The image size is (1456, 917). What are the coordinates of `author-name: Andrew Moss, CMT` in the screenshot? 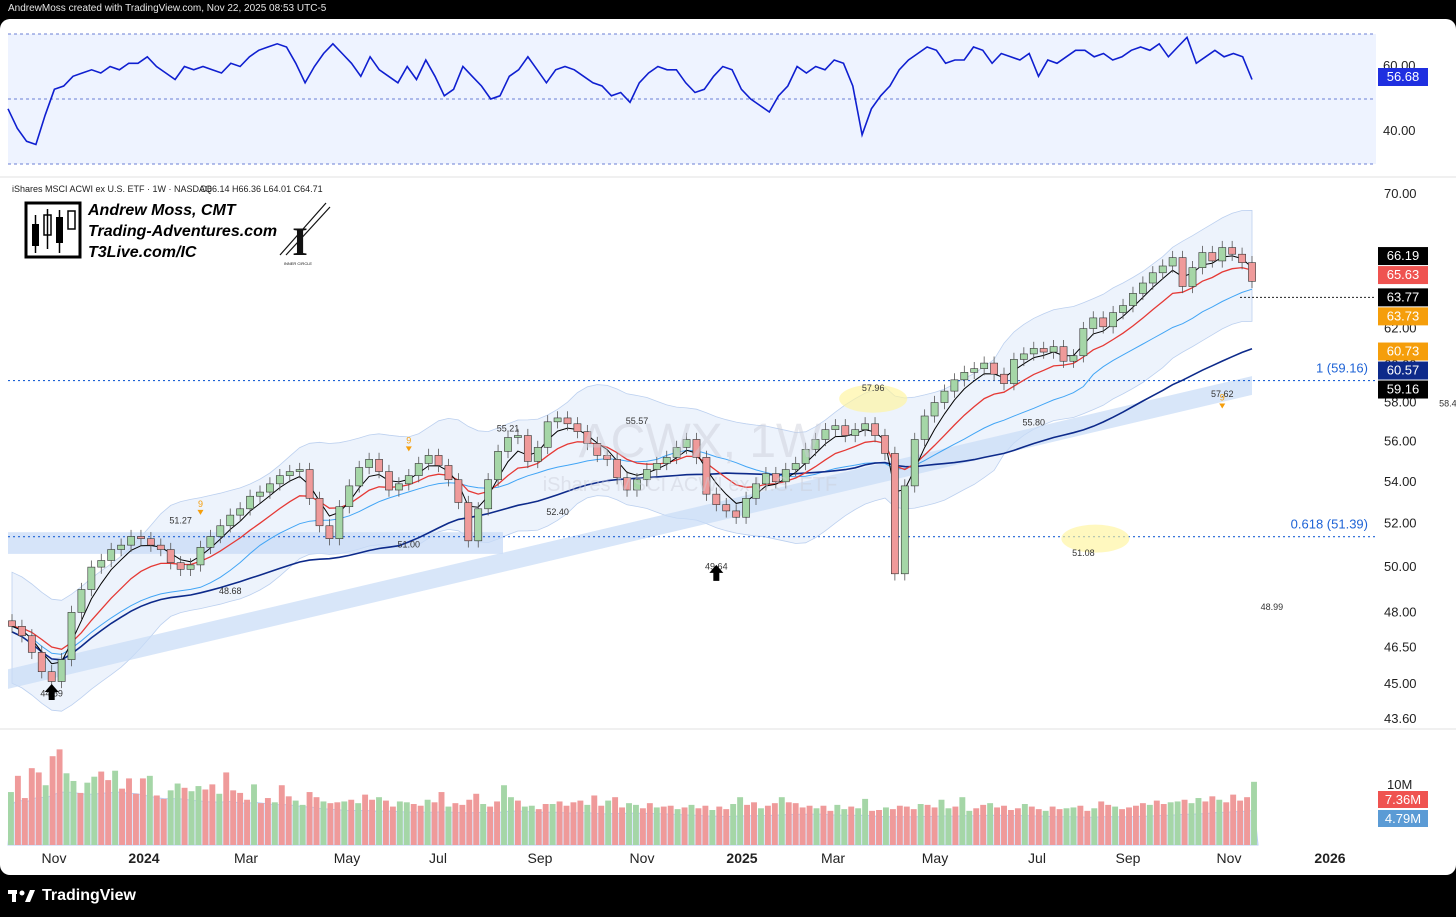 It's located at (162, 210).